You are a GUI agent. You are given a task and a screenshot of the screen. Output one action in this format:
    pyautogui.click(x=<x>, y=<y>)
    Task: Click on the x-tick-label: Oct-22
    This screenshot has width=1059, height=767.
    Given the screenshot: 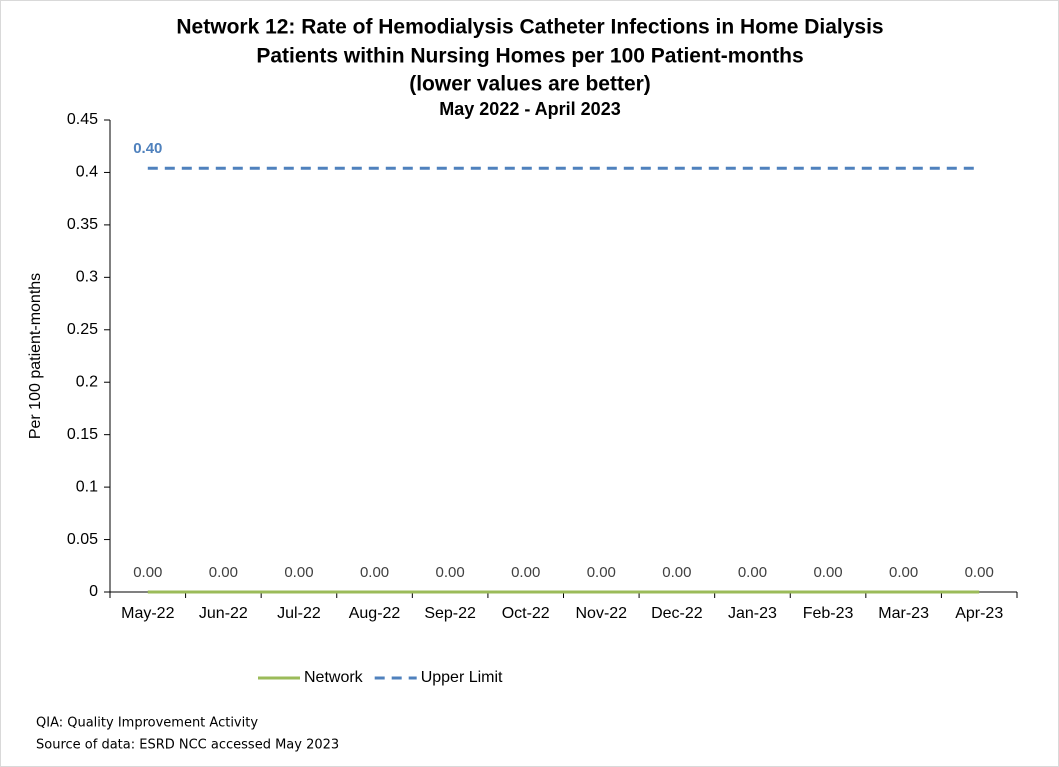 What is the action you would take?
    pyautogui.click(x=526, y=613)
    